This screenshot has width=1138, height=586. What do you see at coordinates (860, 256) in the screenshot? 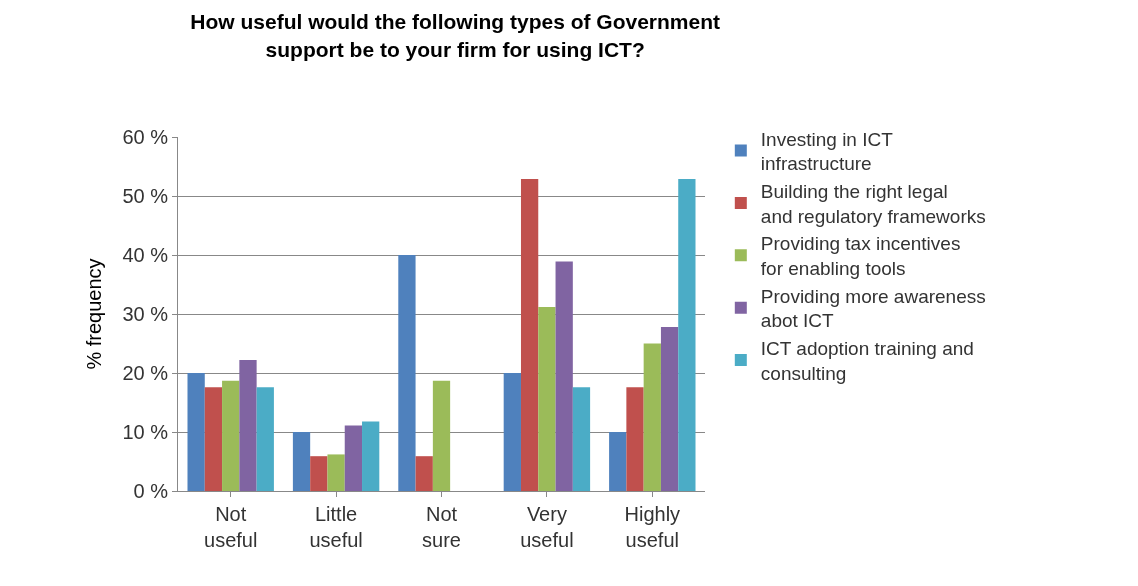
I see `legend-label: Providing tax incentives for enabling tools` at bounding box center [860, 256].